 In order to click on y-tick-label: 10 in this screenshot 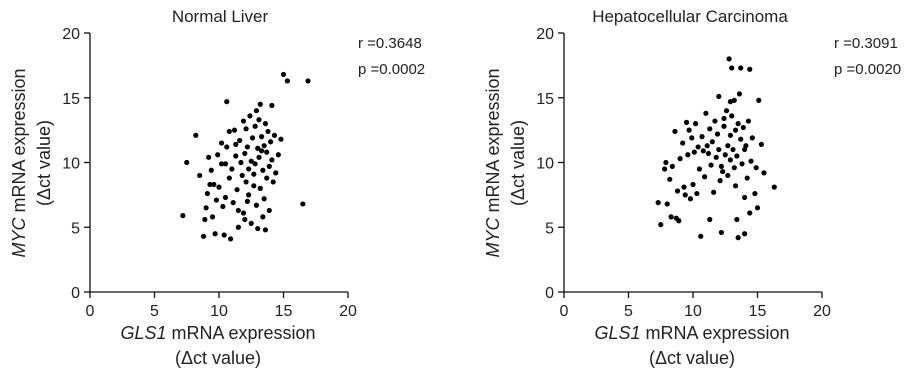, I will do `click(545, 164)`.